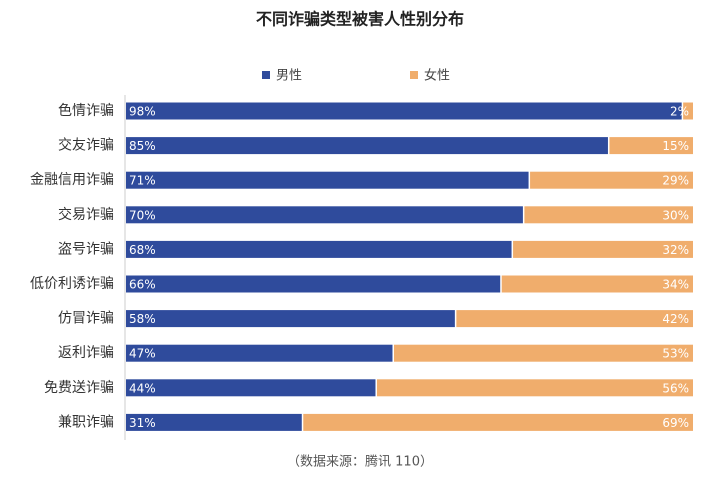 The width and height of the screenshot is (720, 482). Describe the element at coordinates (675, 319) in the screenshot. I see `value-label: 42%` at that location.